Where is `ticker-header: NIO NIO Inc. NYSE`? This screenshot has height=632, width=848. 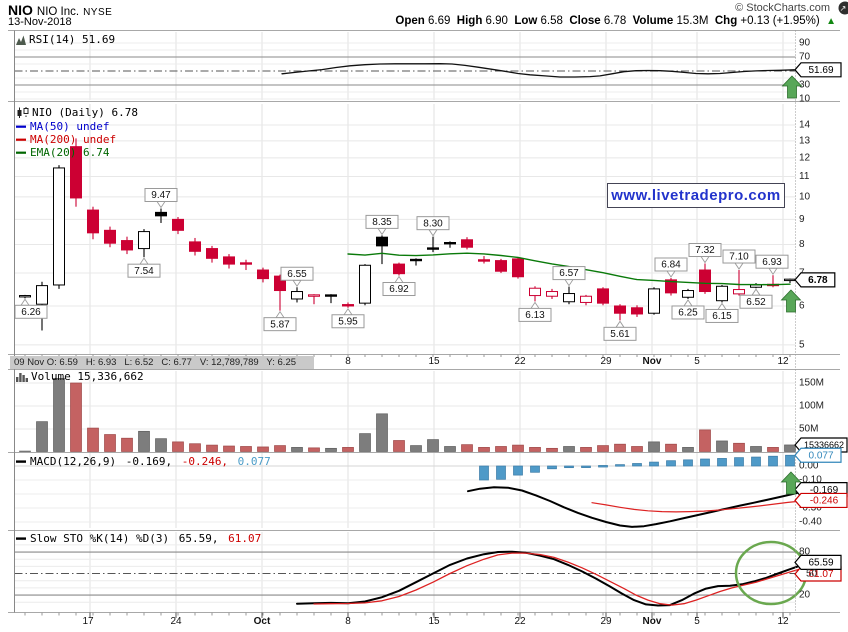
ticker-header: NIO NIO Inc. NYSE is located at coordinates (60, 11).